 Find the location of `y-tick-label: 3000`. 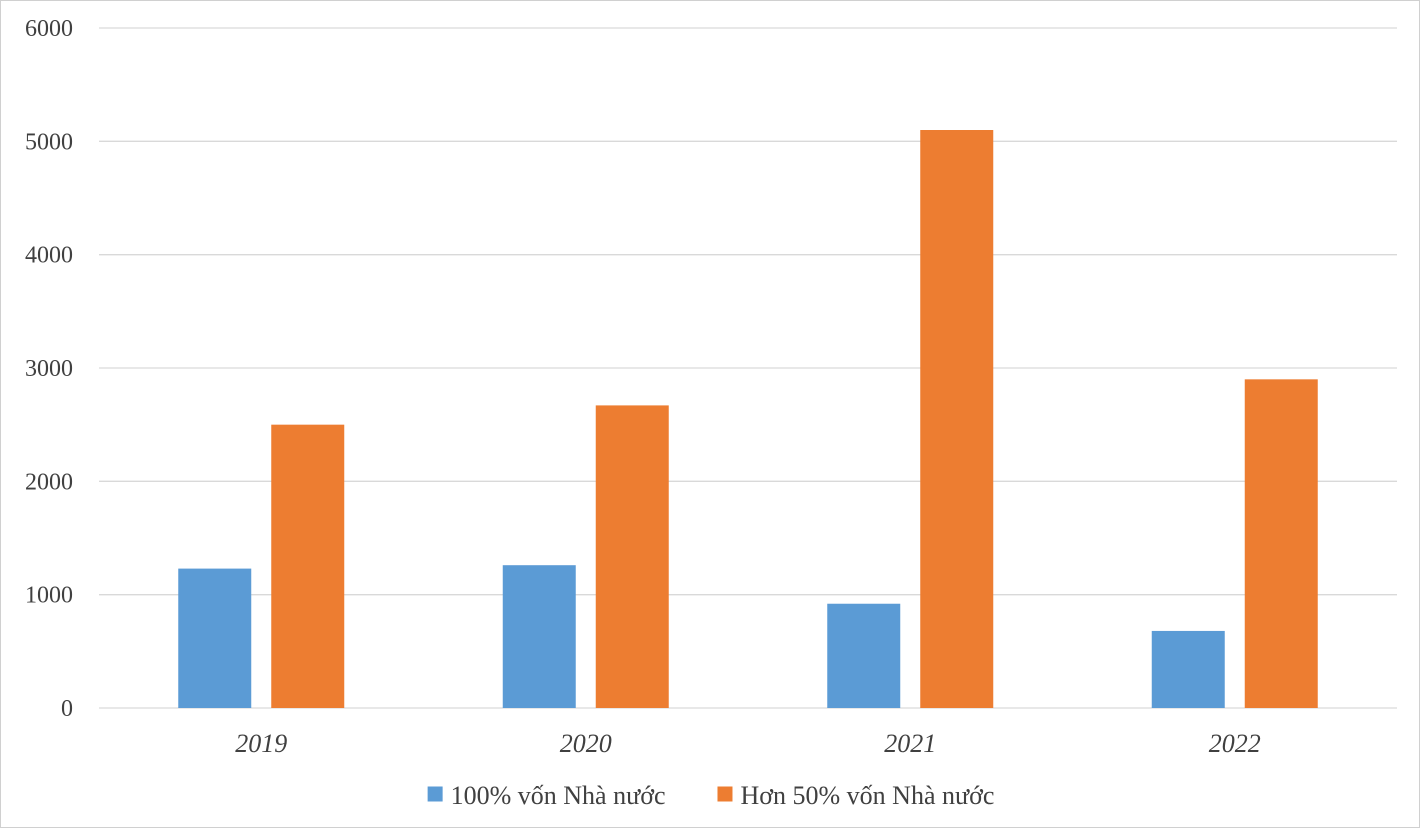

y-tick-label: 3000 is located at coordinates (49, 369).